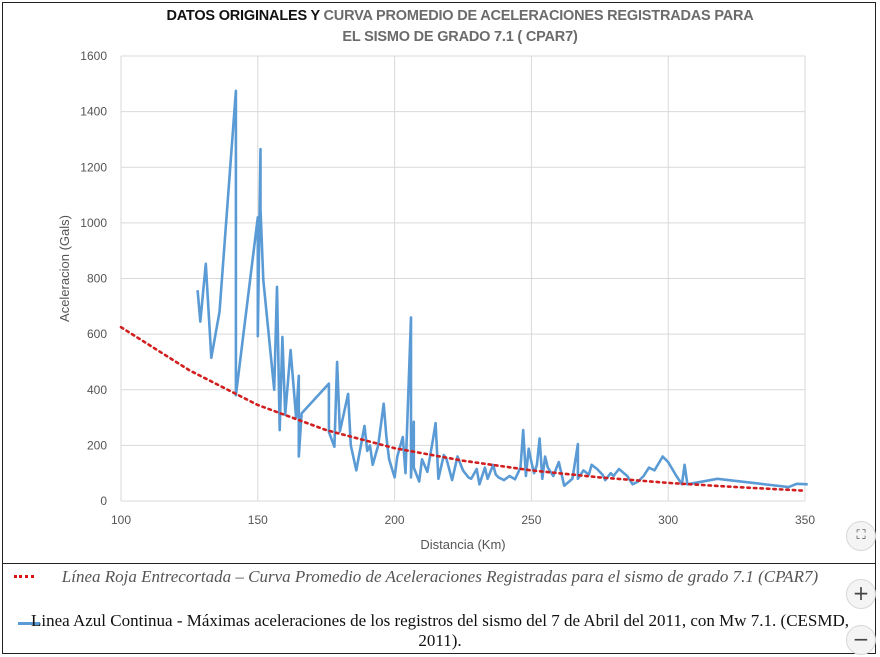  I want to click on y-tick-labels: 0 200 400 600 800 1000 1200 1400 1600, so click(93, 278).